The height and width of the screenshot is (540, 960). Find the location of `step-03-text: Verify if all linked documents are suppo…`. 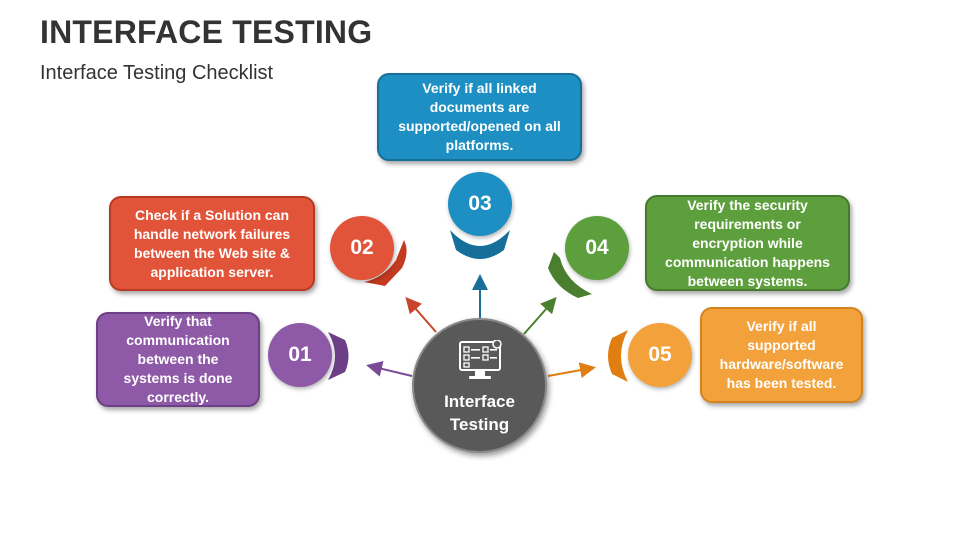

step-03-text: Verify if all linked documents are suppo… is located at coordinates (479, 116).